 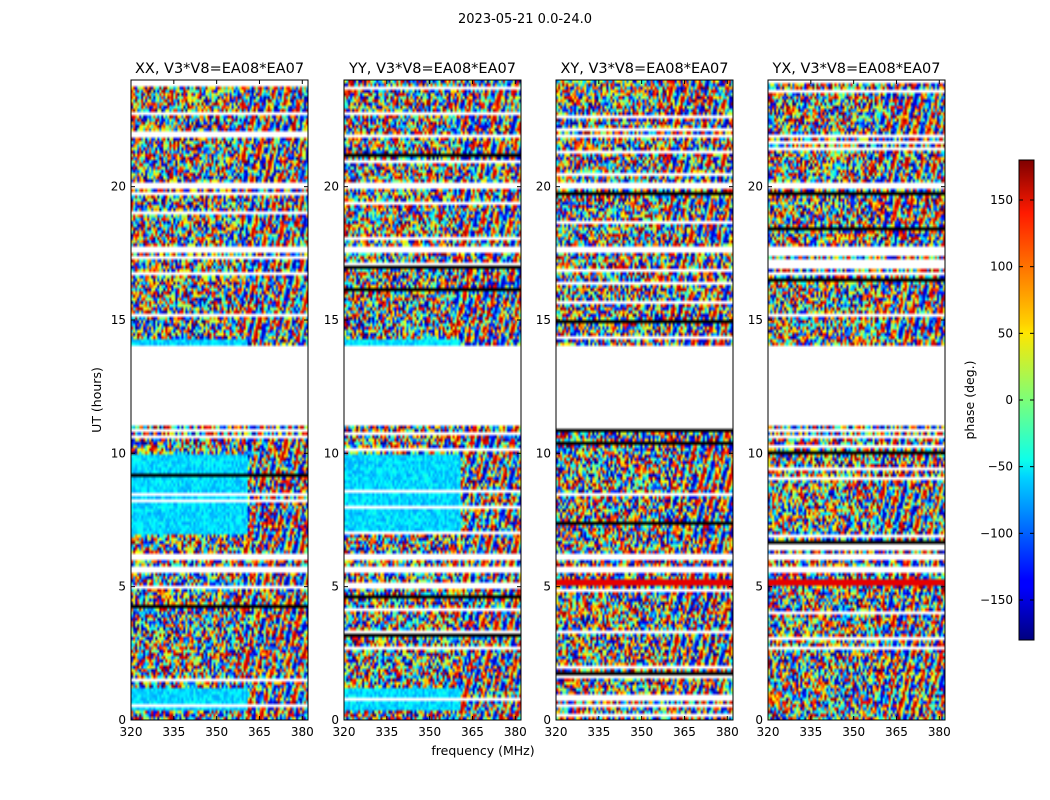 I want to click on colorbar-tick-label: 0, so click(x=1009, y=400).